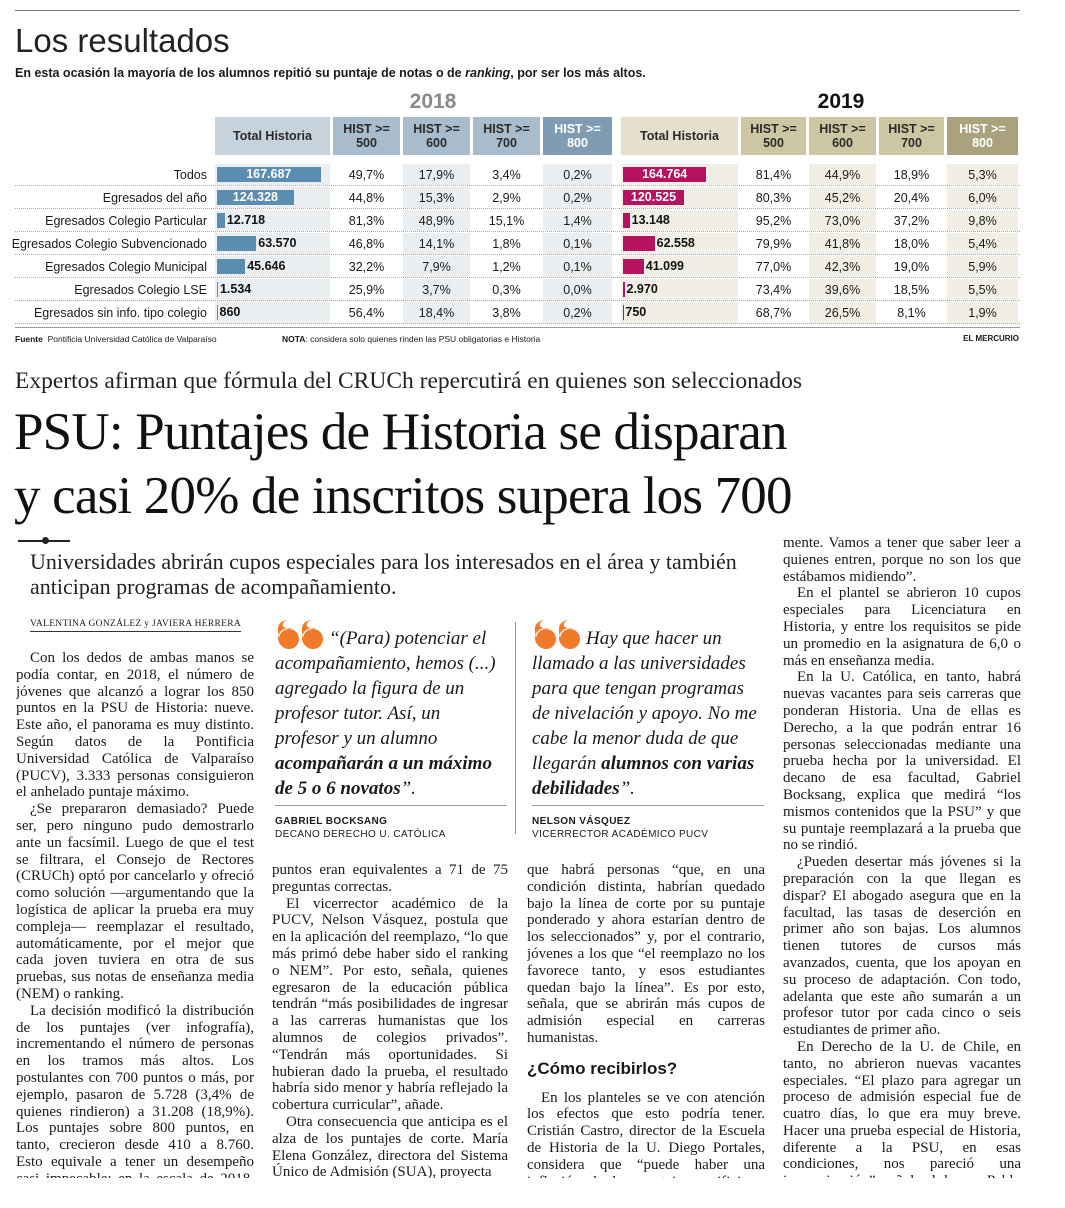 Image resolution: width=1065 pixels, height=1208 pixels. I want to click on pct-cell: 44,8%, so click(366, 197).